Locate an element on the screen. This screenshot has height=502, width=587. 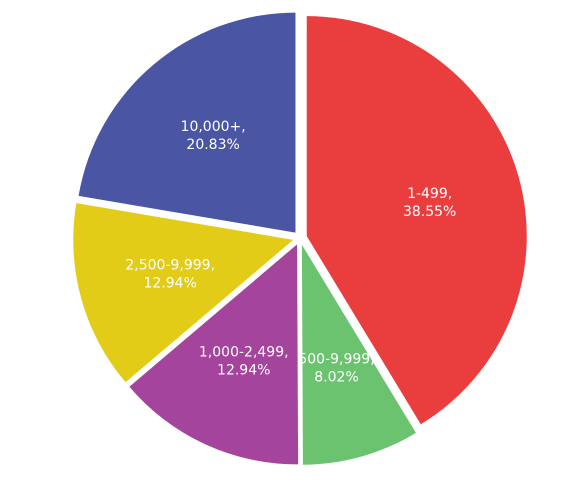
slice-label: 10,000+, 20.83% is located at coordinates (213, 136).